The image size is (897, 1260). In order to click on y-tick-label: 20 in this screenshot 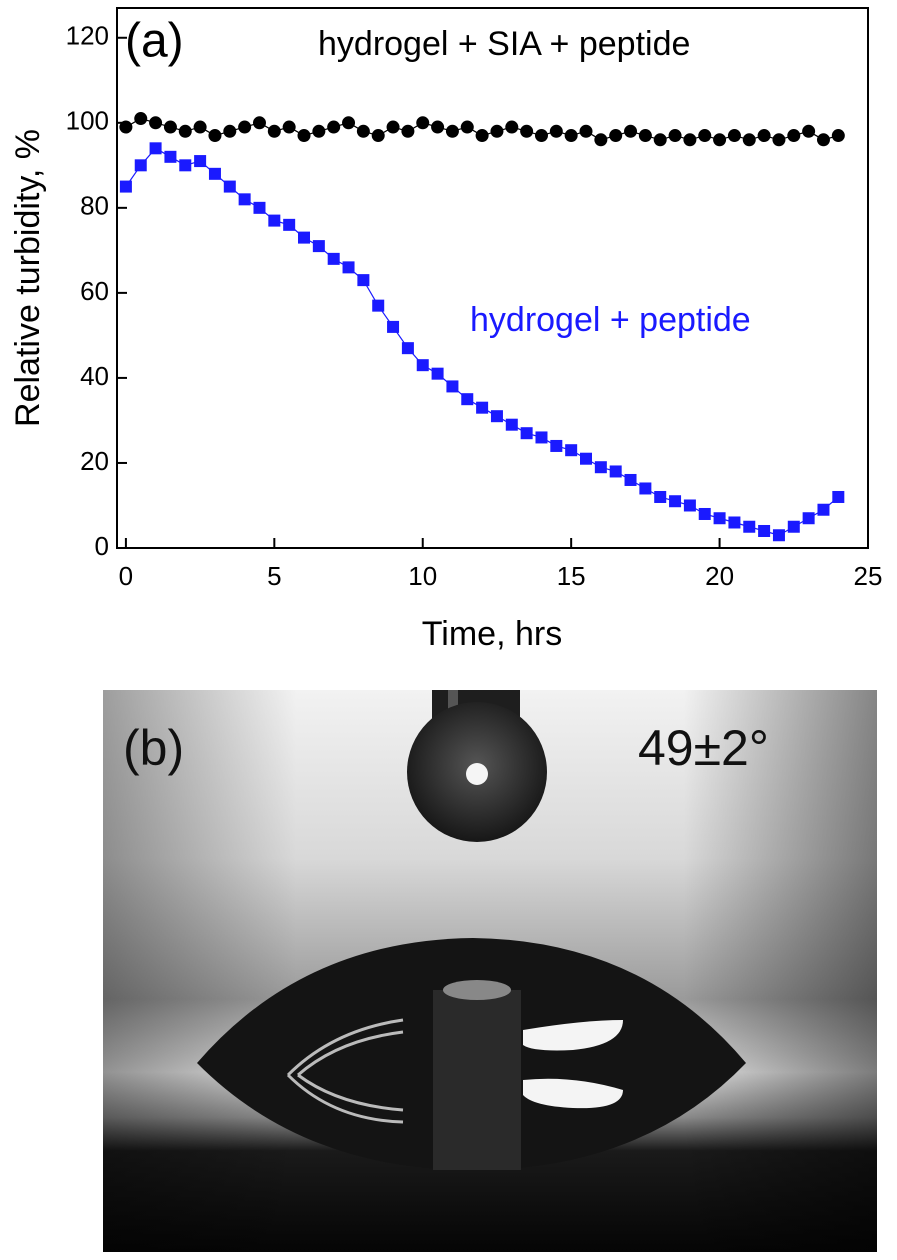, I will do `click(94, 461)`.